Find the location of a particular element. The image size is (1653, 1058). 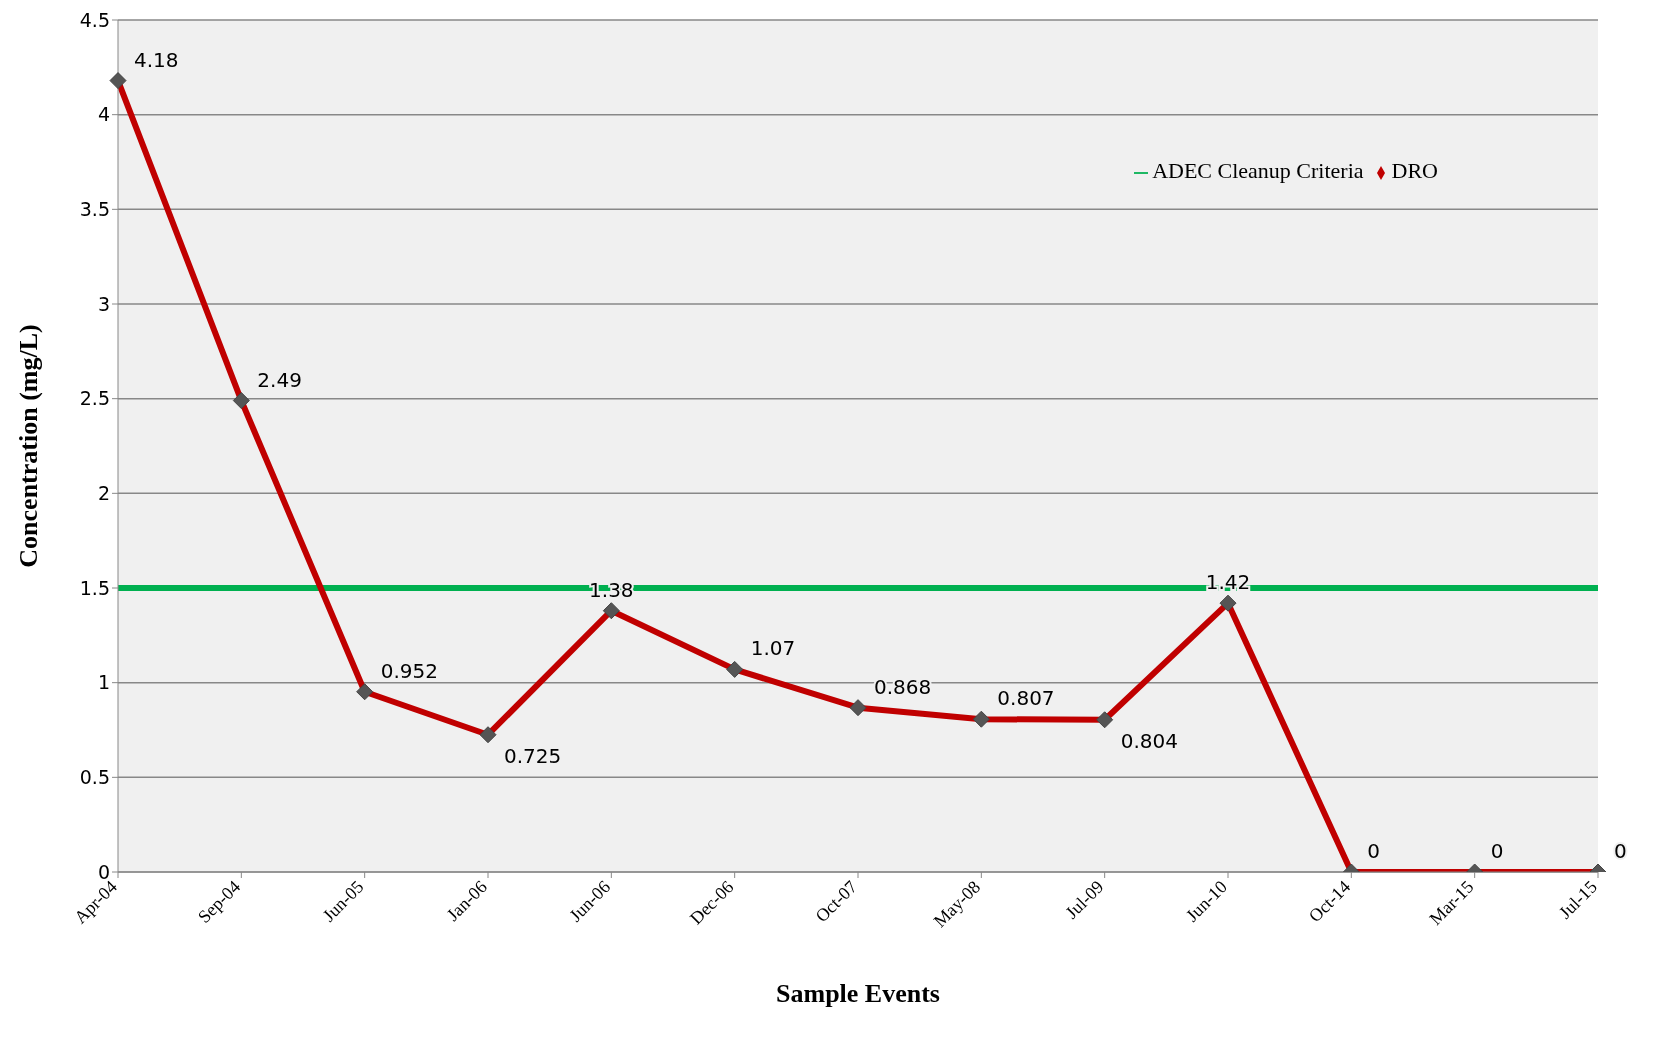

legend-label: ADEC Cleanup Criteria is located at coordinates (1258, 170).